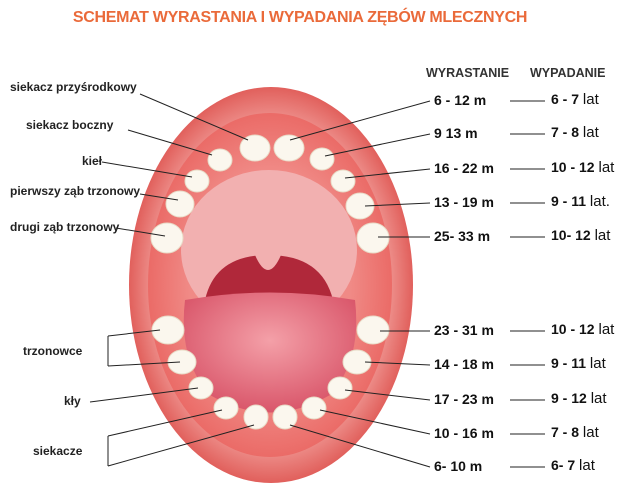 This screenshot has width=623, height=489. What do you see at coordinates (270, 352) in the screenshot?
I see `tongue` at bounding box center [270, 352].